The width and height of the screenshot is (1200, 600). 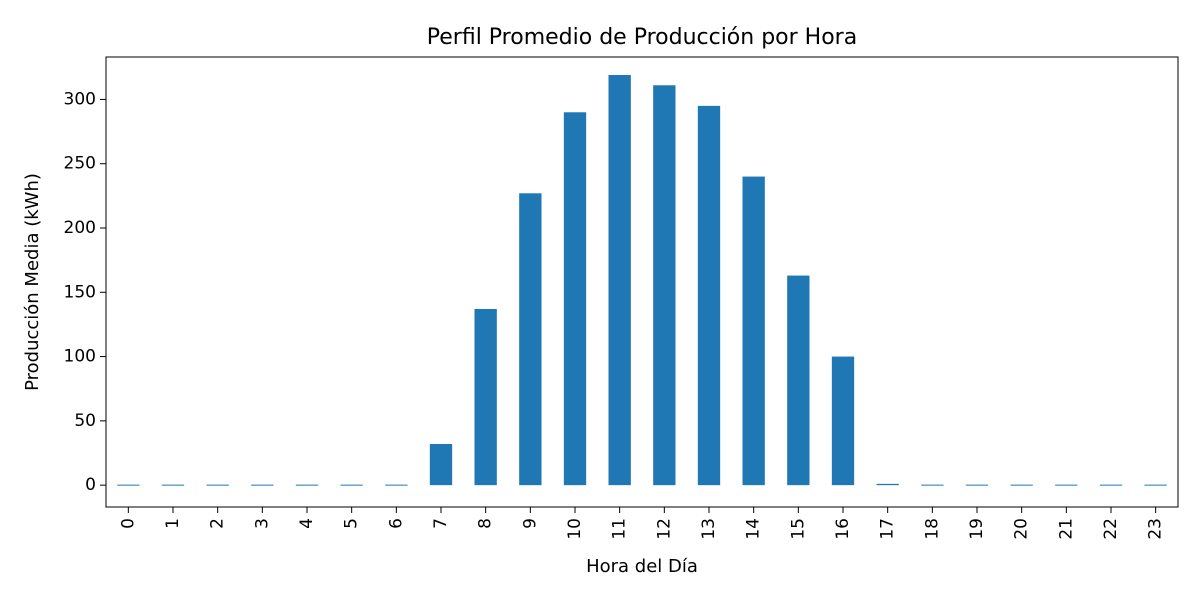 What do you see at coordinates (575, 529) in the screenshot?
I see `x-tick-label: 10` at bounding box center [575, 529].